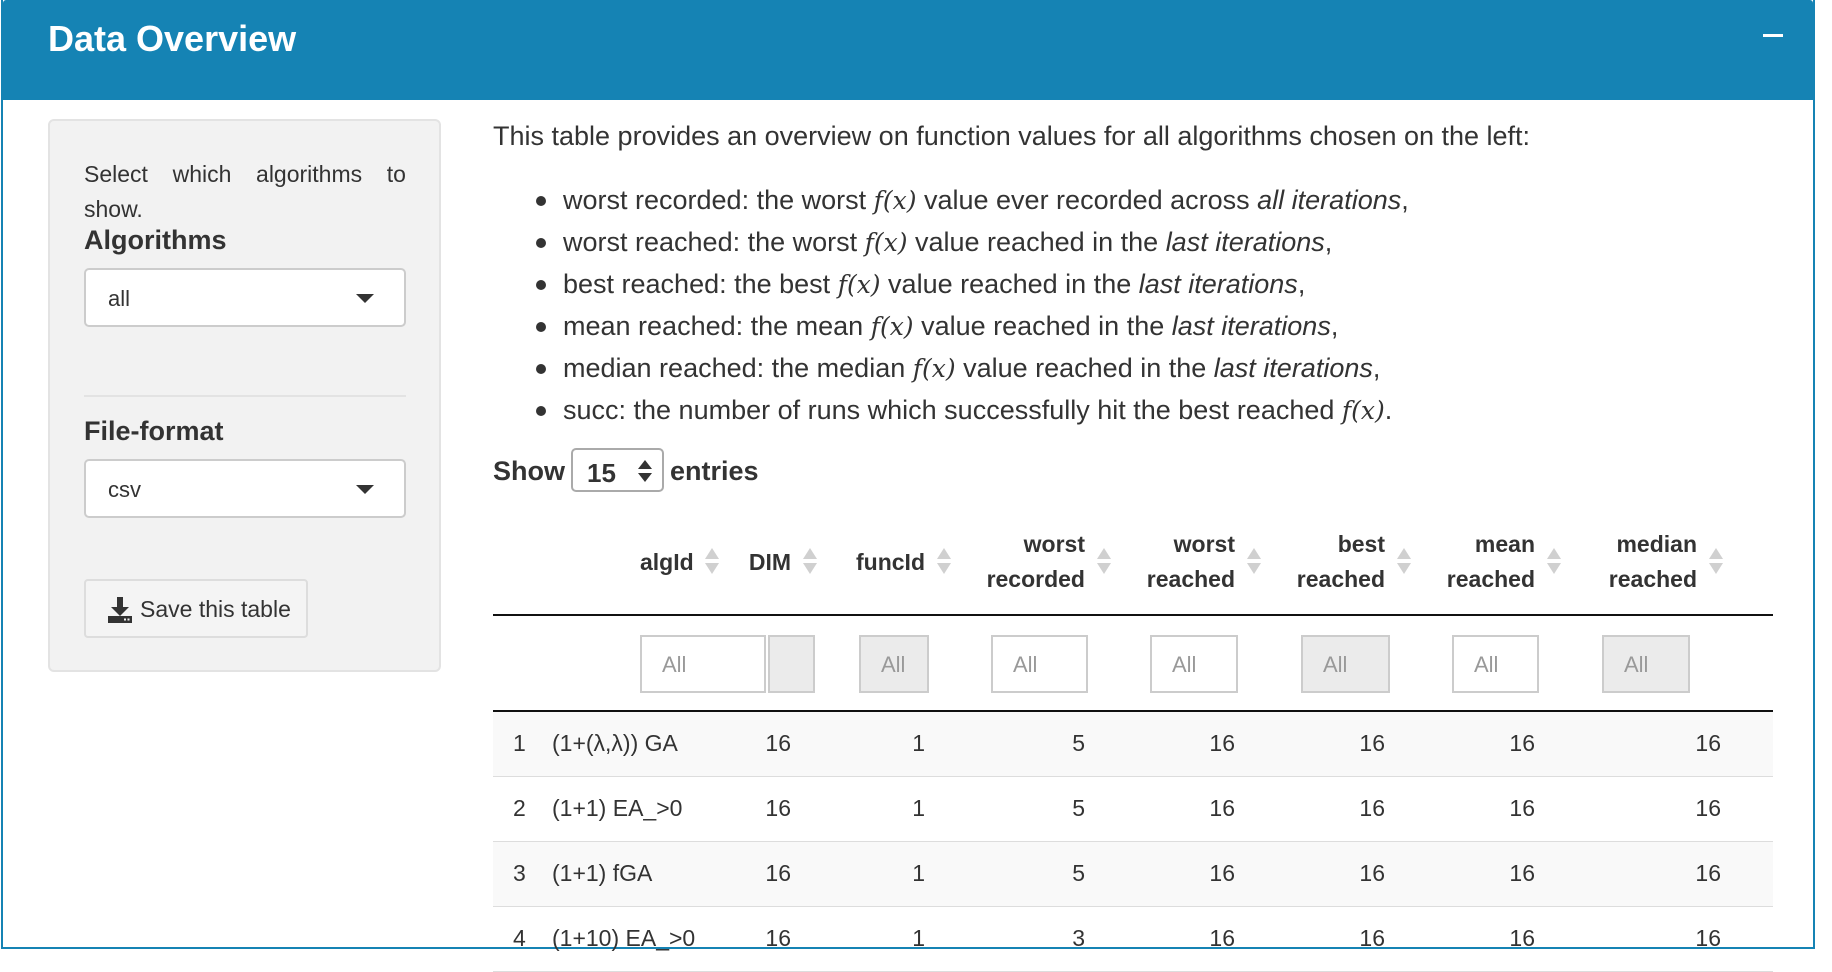  I want to click on column-header-worst-reached: worst reached, so click(1196, 563).